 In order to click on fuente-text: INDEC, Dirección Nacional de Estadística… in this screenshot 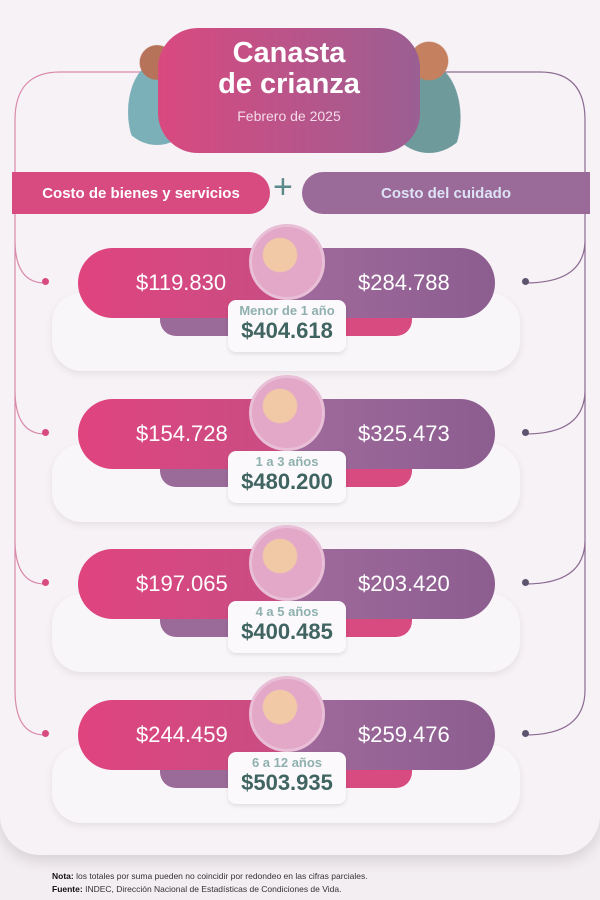, I will do `click(213, 889)`.